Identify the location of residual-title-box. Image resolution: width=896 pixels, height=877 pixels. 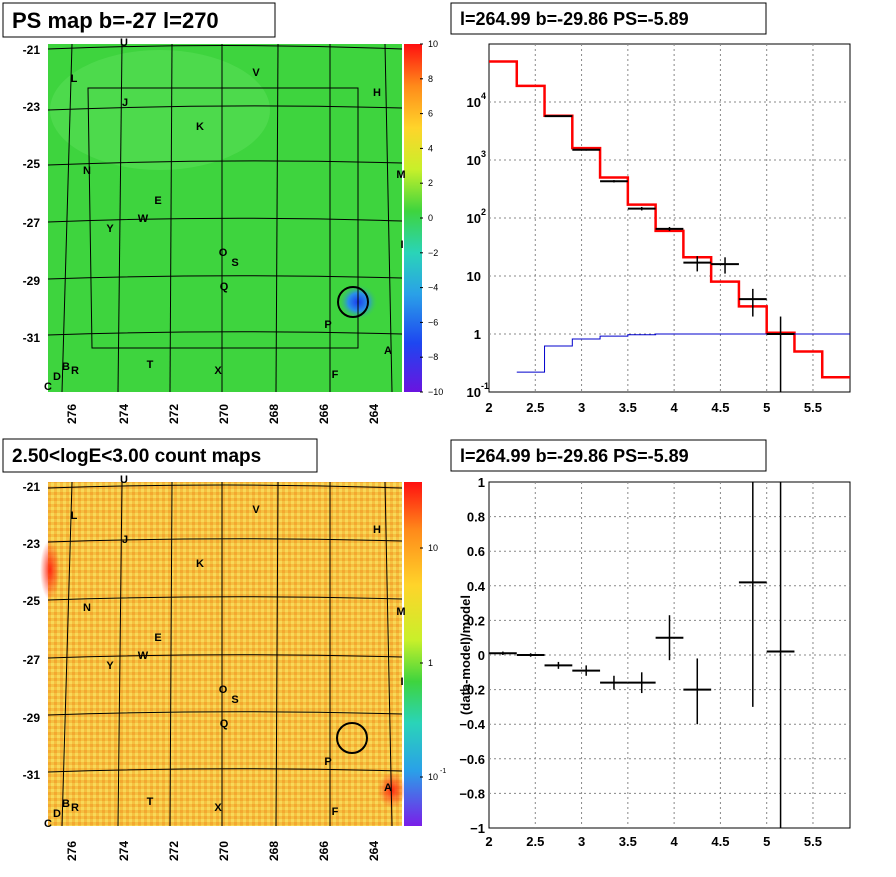
(608, 455).